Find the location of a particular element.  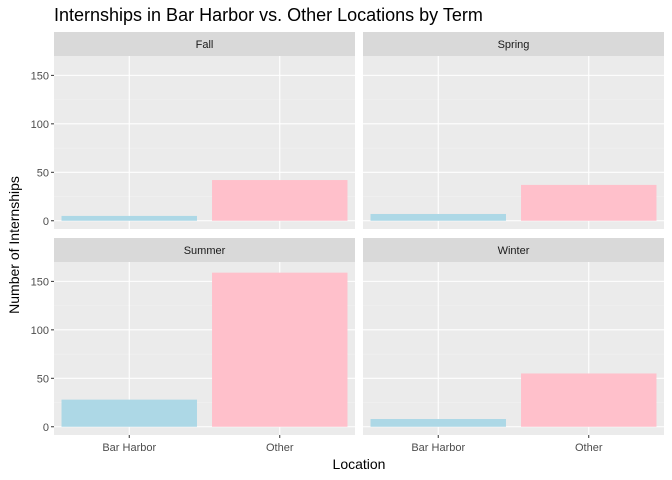

facet-strip-label: Winter is located at coordinates (514, 251).